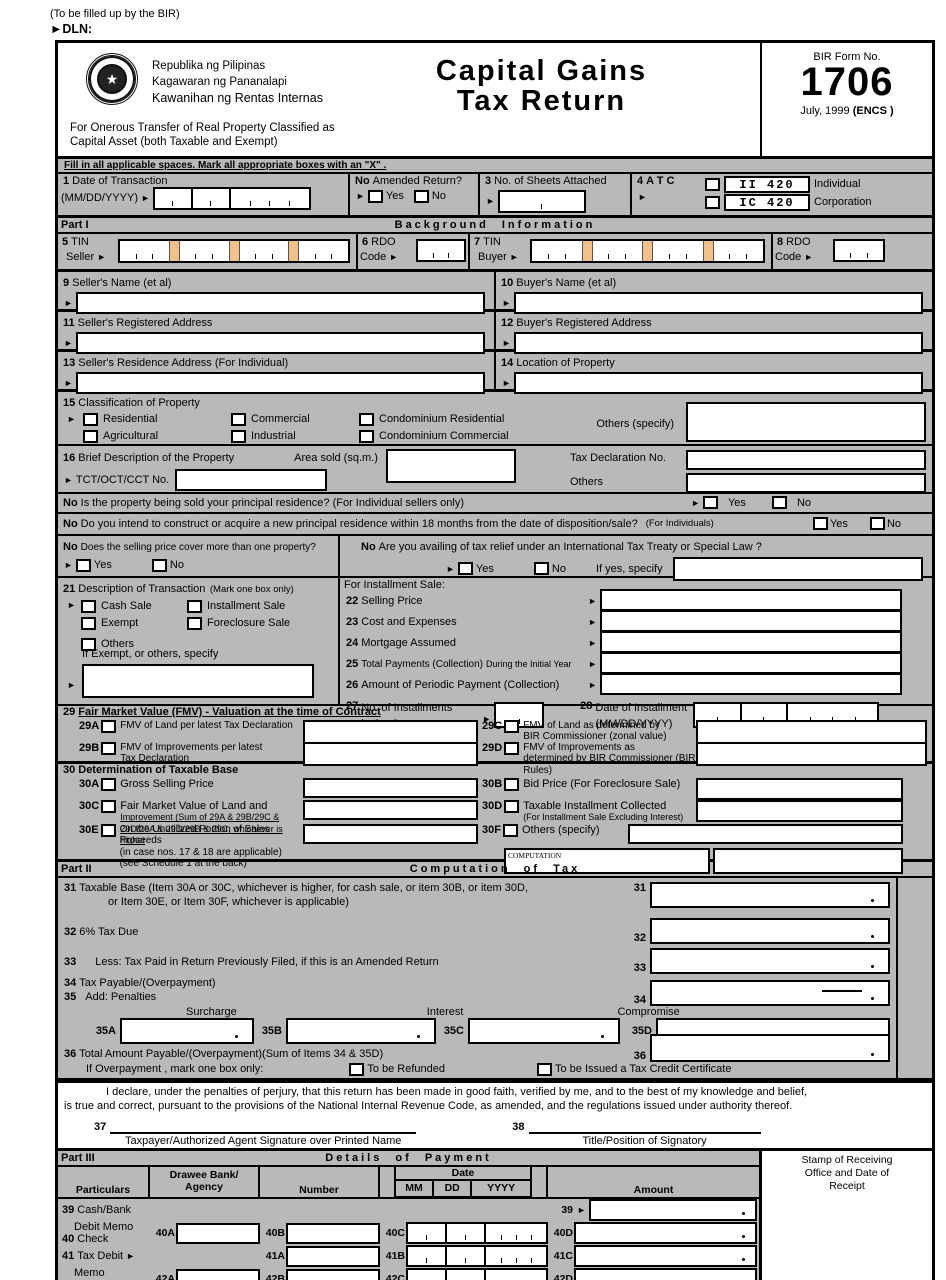  I want to click on multiple-property-yes-checkbox, so click(83, 565).